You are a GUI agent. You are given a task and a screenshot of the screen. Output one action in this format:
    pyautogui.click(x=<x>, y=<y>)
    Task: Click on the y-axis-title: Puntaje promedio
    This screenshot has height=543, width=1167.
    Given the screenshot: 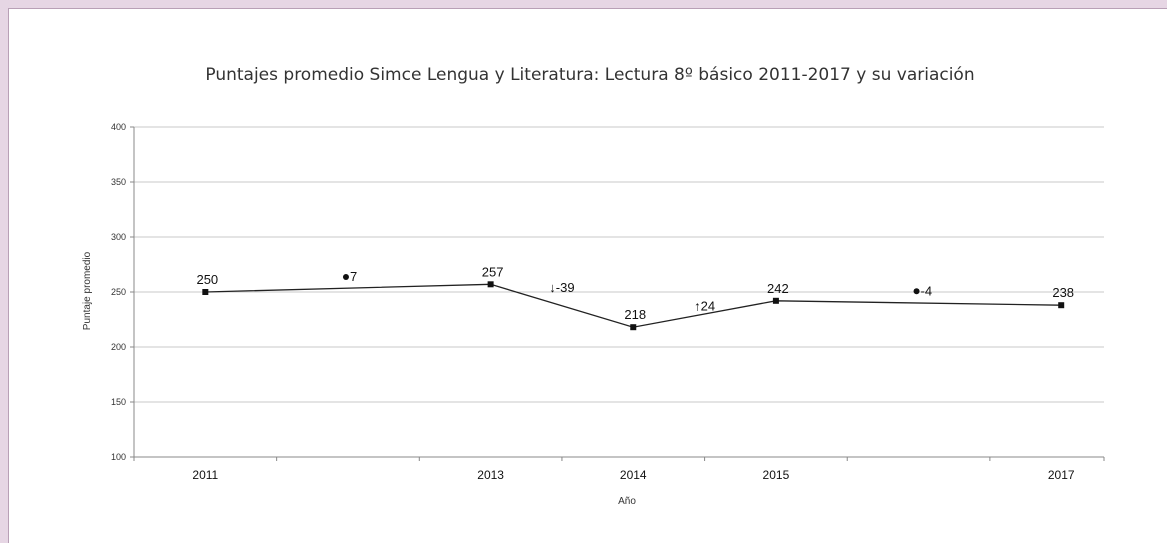 What is the action you would take?
    pyautogui.click(x=87, y=290)
    